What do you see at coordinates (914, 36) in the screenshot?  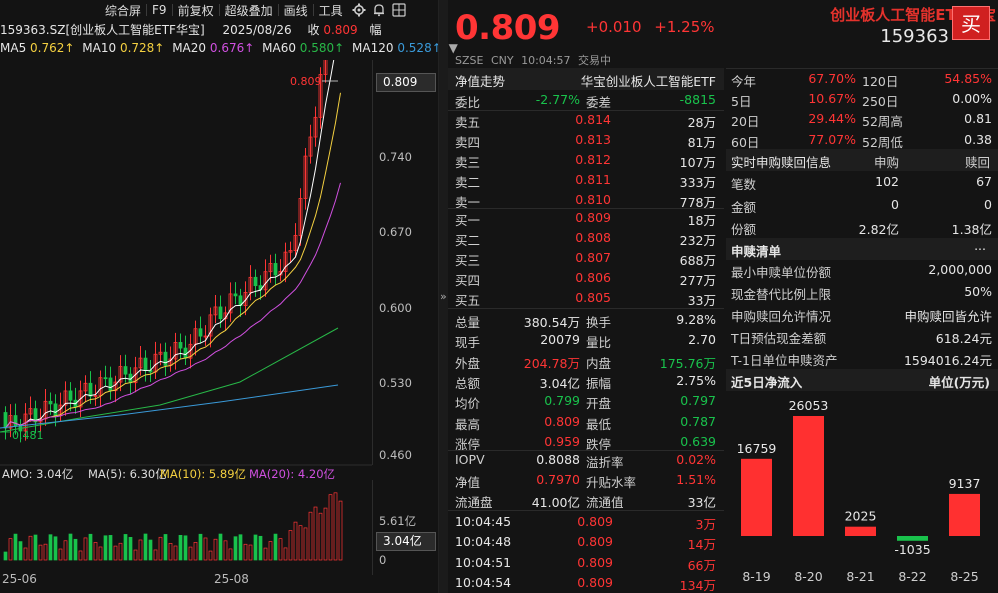 I see `fund-code: 159363` at bounding box center [914, 36].